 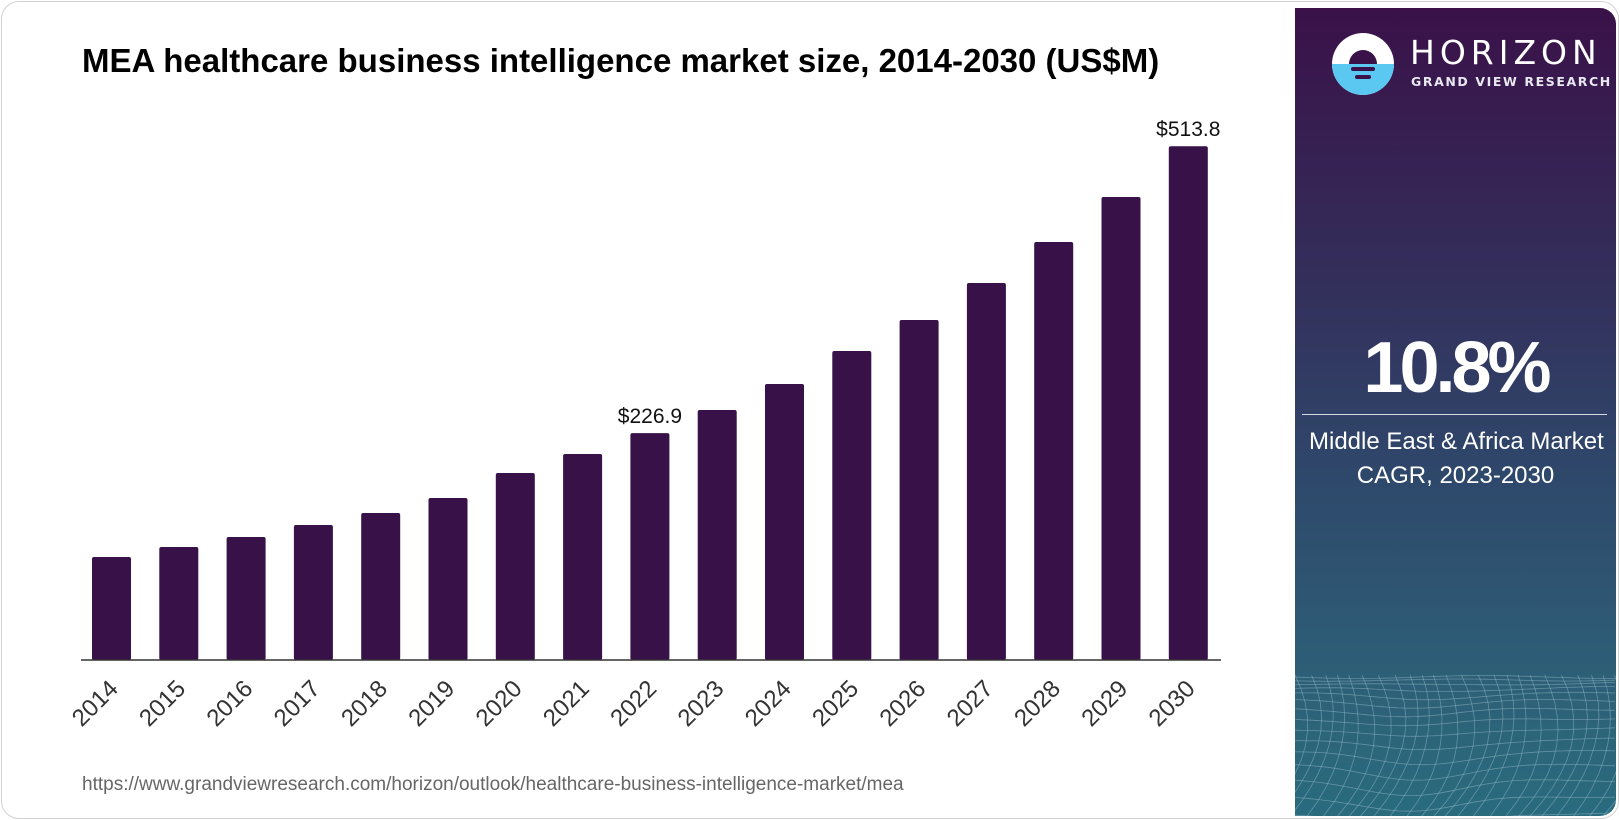 What do you see at coordinates (1363, 64) in the screenshot?
I see `horizon-logo-icon` at bounding box center [1363, 64].